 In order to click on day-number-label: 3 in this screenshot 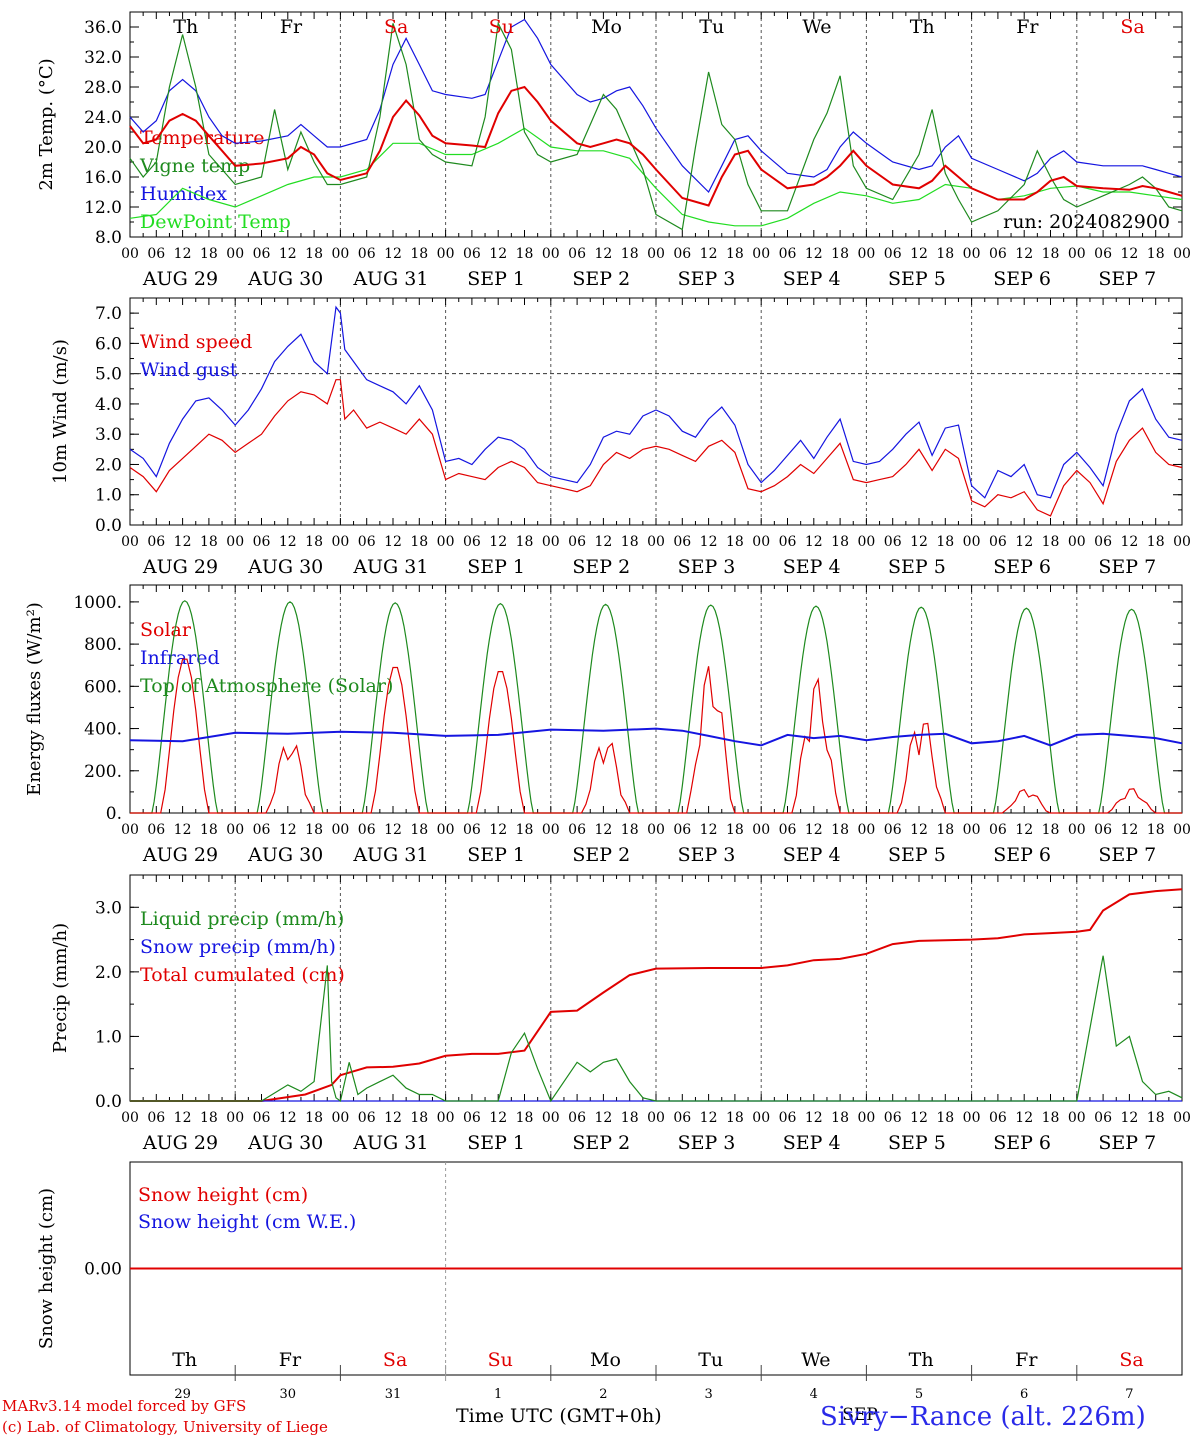, I will do `click(708, 1394)`.